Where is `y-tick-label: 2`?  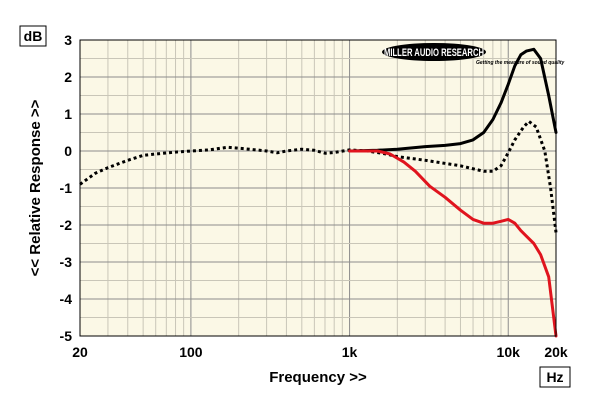
y-tick-label: 2 is located at coordinates (68, 77).